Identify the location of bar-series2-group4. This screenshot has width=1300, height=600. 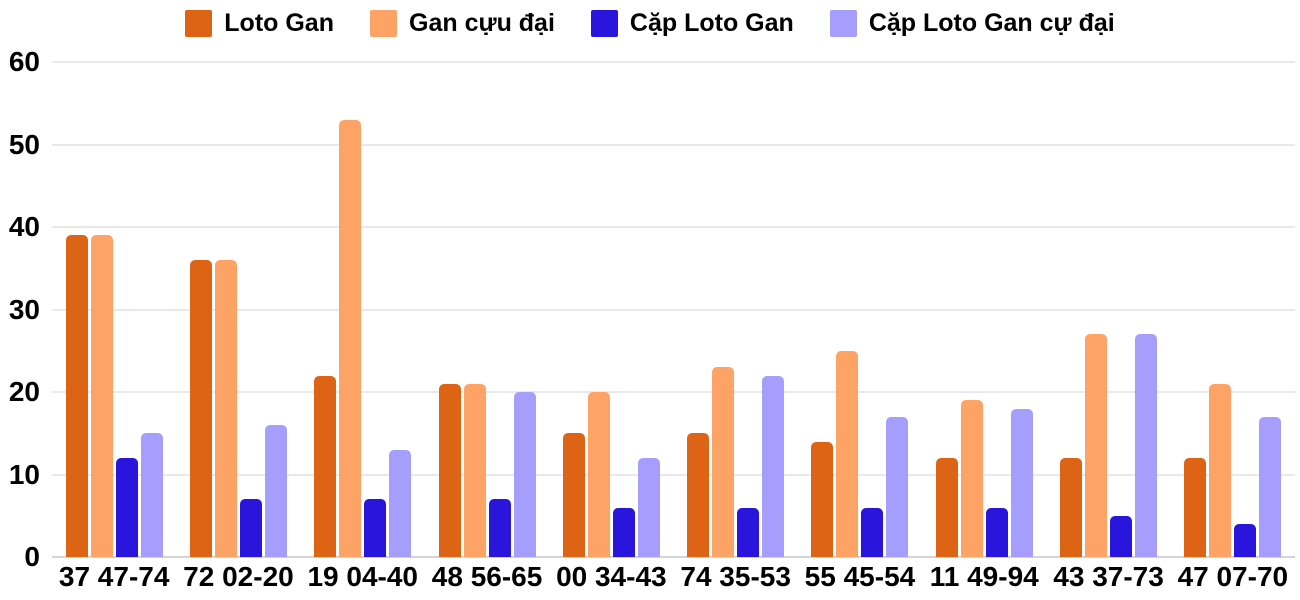
(623, 532).